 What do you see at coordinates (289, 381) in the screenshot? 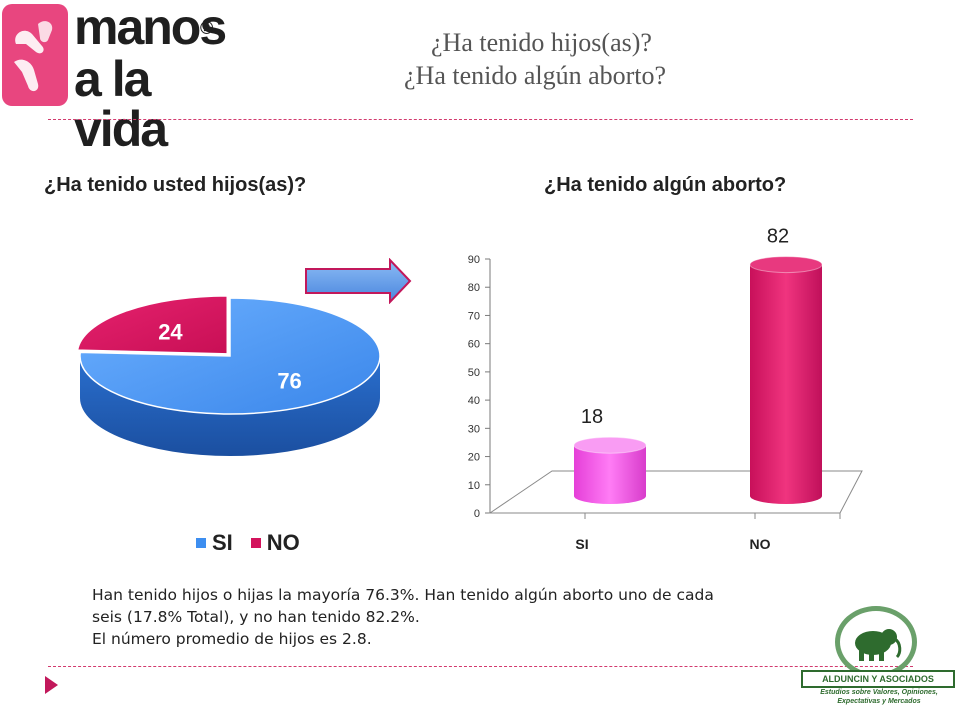
I see `pie-label-si: 76` at bounding box center [289, 381].